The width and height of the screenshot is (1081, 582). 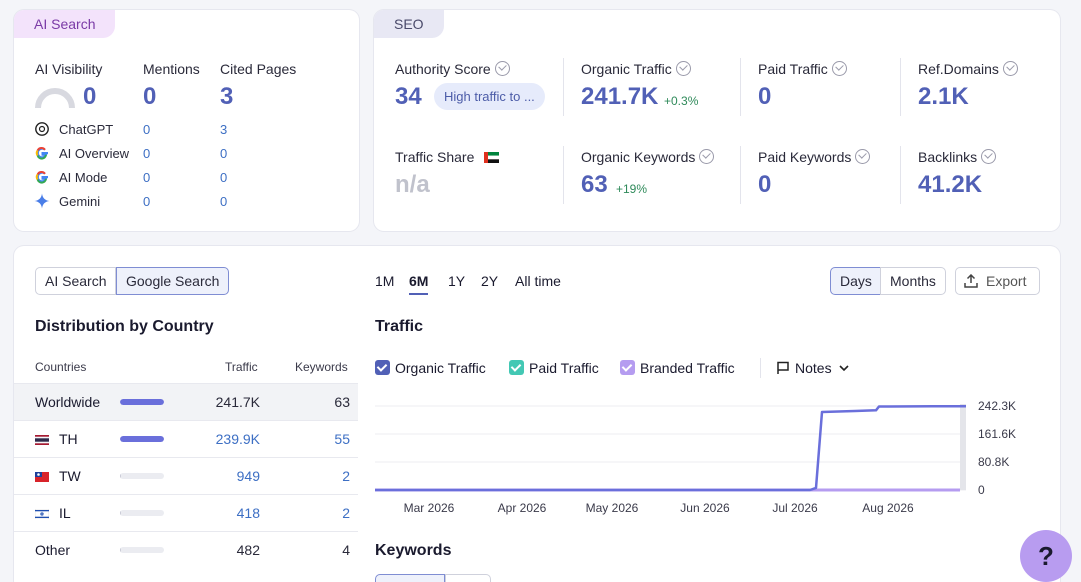 What do you see at coordinates (409, 24) in the screenshot?
I see `seo-tab-label: SEO` at bounding box center [409, 24].